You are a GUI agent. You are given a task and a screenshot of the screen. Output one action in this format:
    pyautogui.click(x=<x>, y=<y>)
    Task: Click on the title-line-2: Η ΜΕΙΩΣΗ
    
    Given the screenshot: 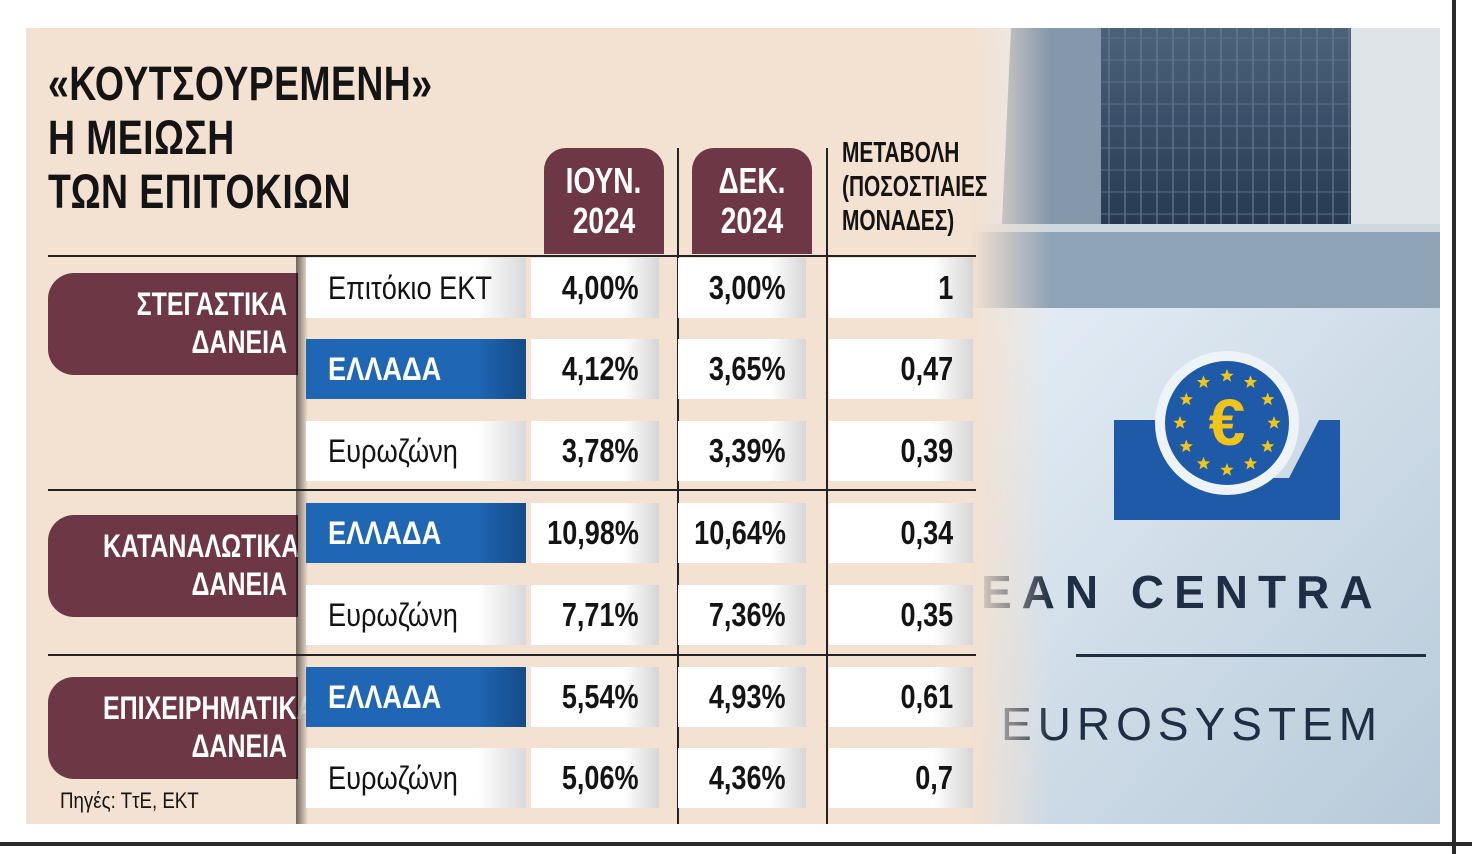 What is the action you would take?
    pyautogui.click(x=141, y=138)
    